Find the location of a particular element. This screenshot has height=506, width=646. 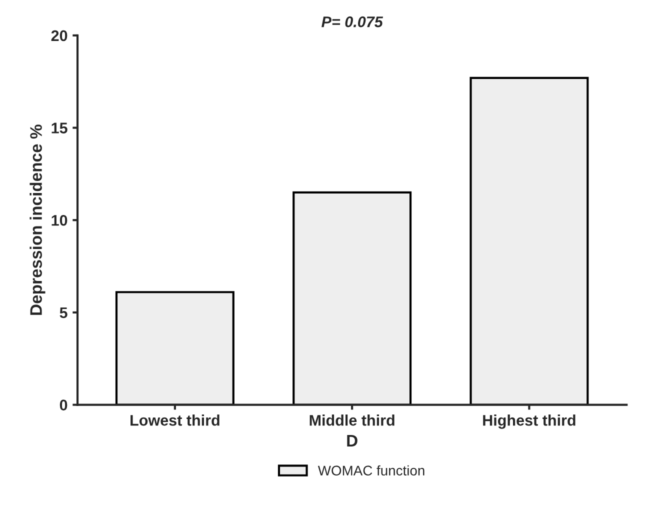

legend-label: WOMAC function is located at coordinates (371, 470).